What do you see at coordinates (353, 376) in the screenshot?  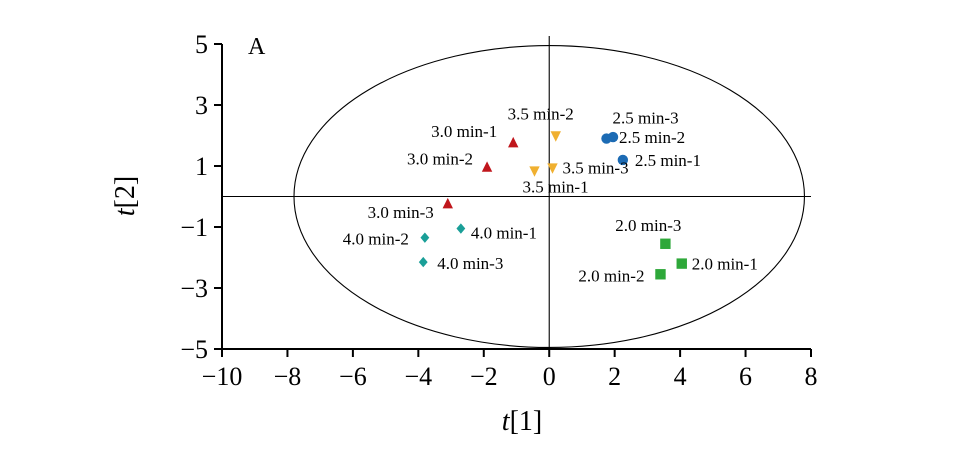 I see `x-tick-label: −6` at bounding box center [353, 376].